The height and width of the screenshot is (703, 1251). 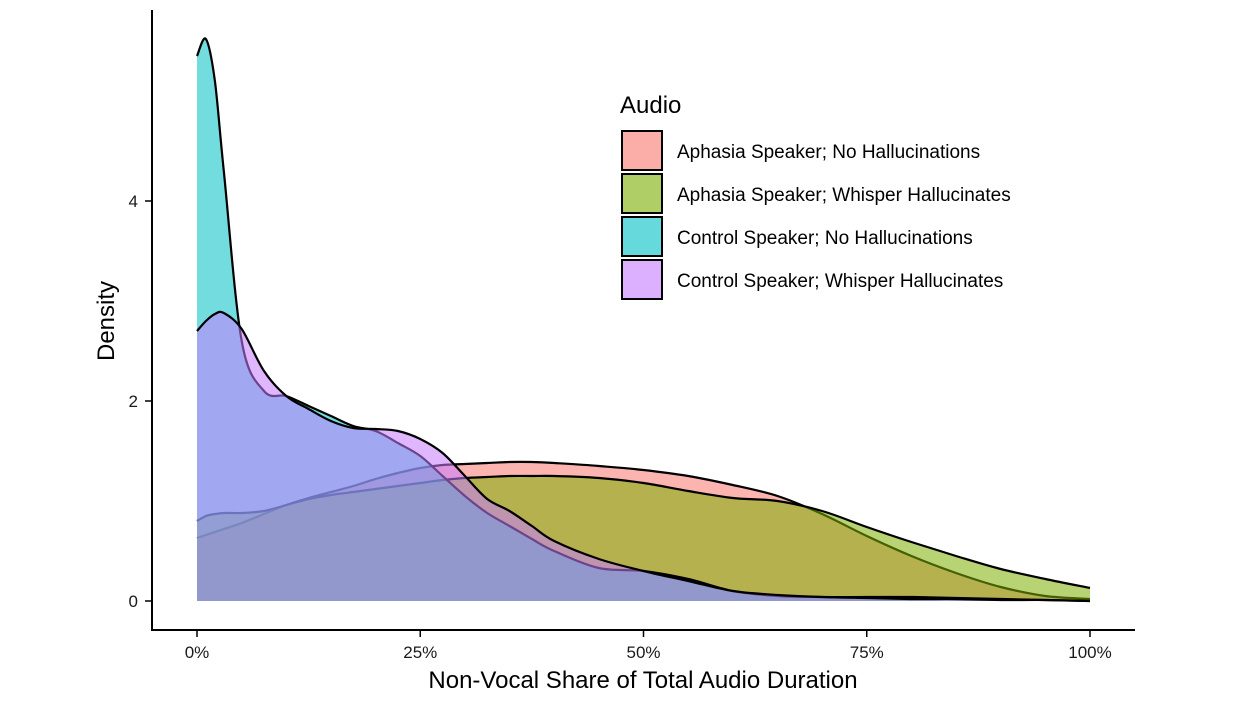 I want to click on legend-label-series-2: Aphasia Speaker; Whisper Hallucinates, so click(x=844, y=195).